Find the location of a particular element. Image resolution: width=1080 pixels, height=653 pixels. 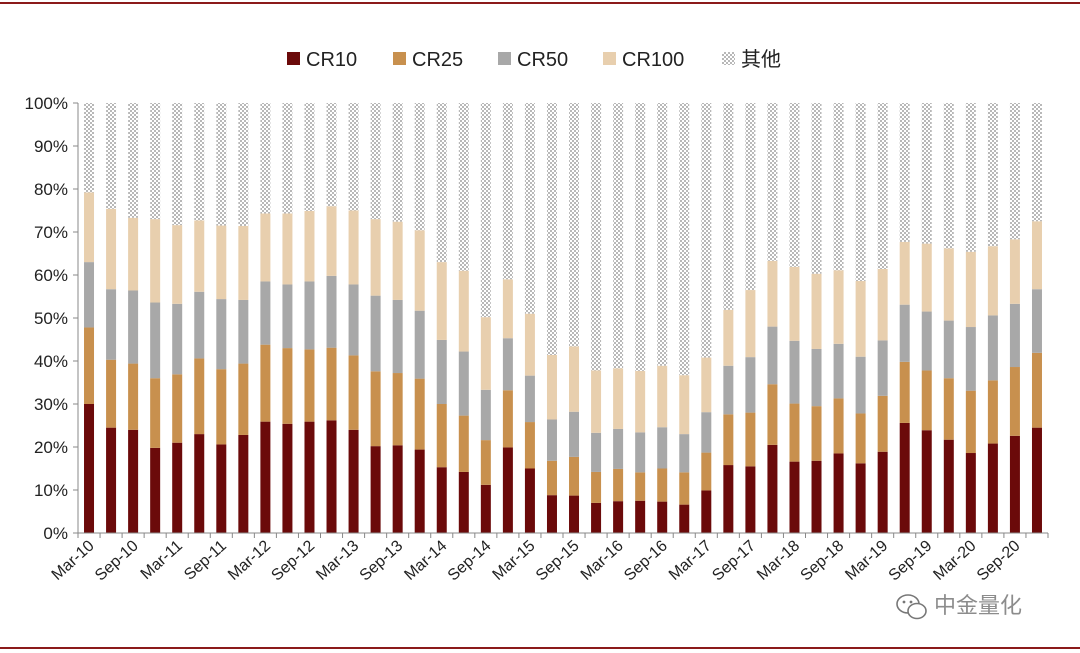

x-tick-label: Mar-19 is located at coordinates (866, 560).